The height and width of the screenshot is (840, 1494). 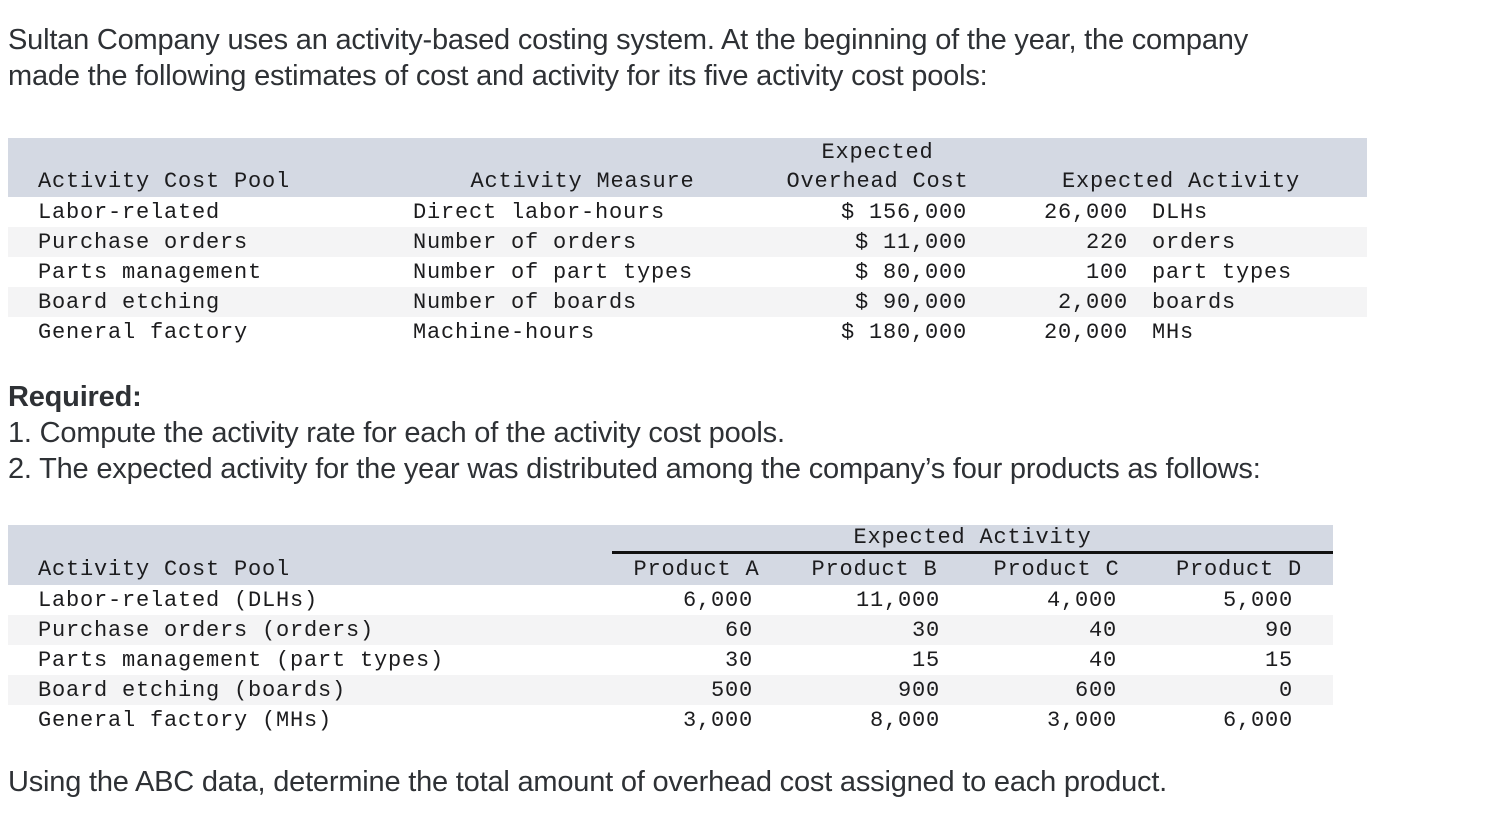 I want to click on cell-activity-unit: boards, so click(x=1194, y=302).